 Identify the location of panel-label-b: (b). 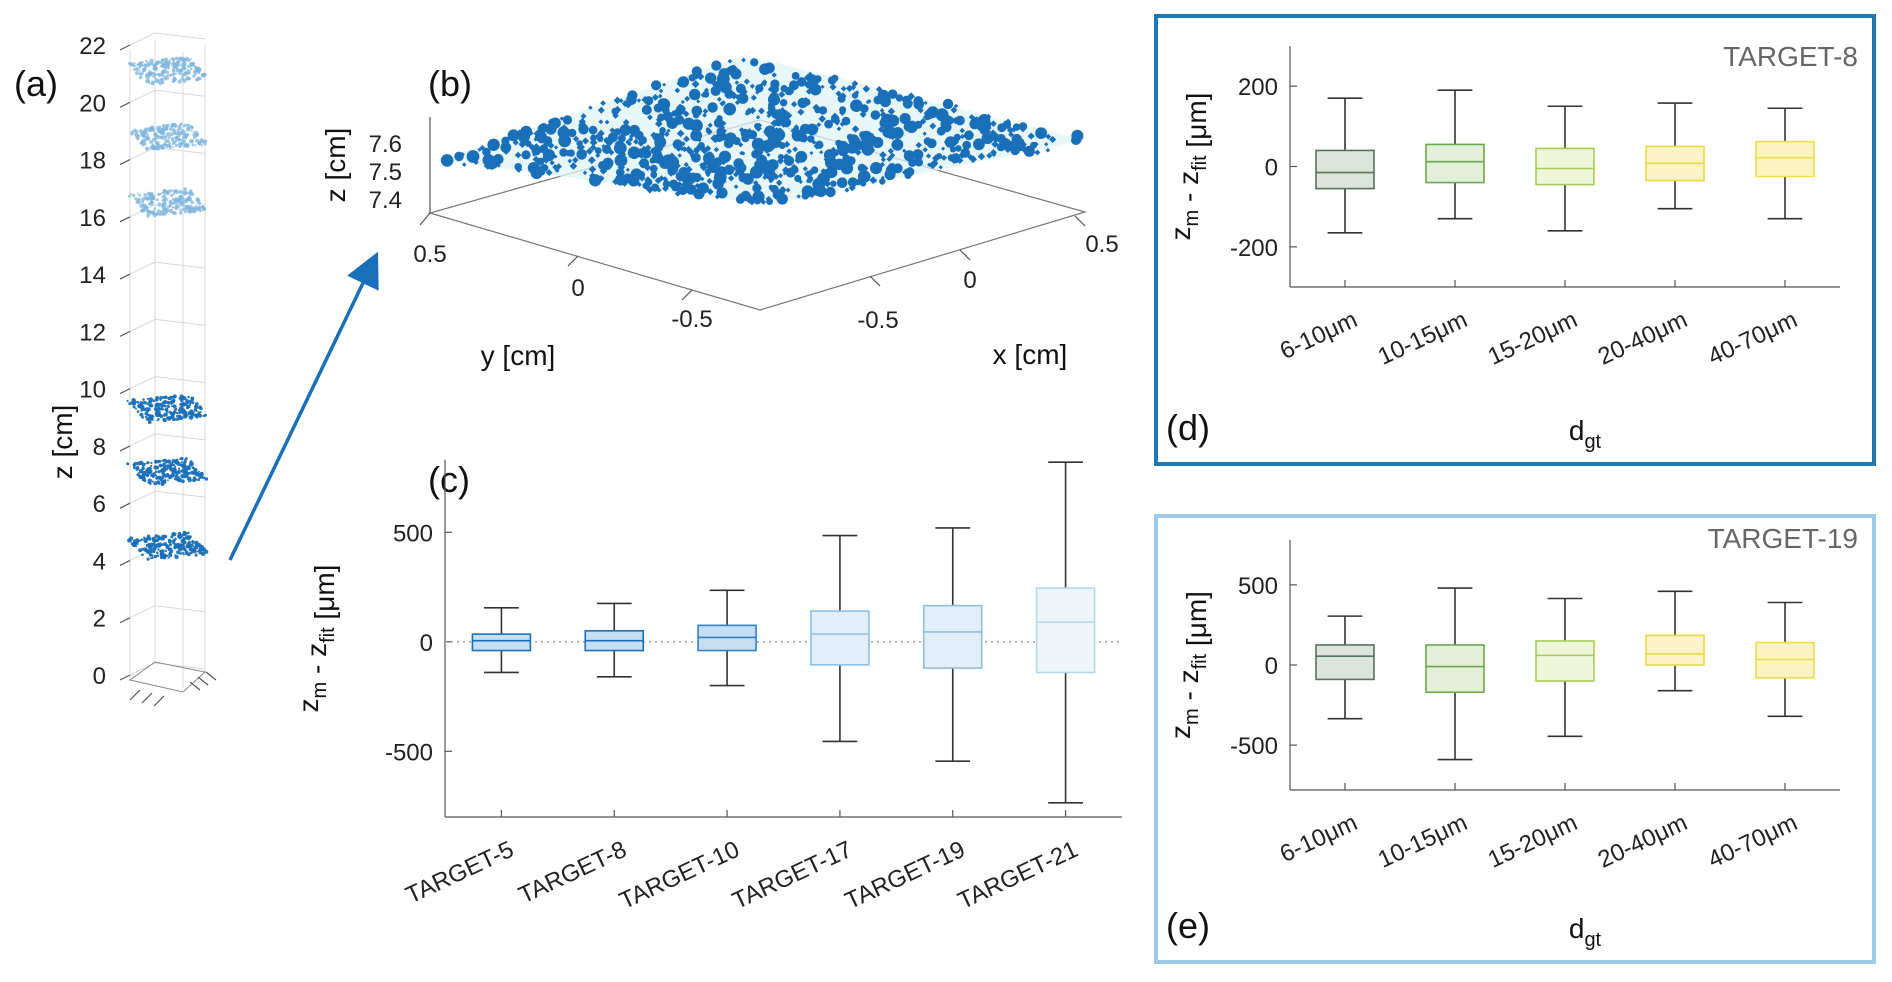
(450, 83).